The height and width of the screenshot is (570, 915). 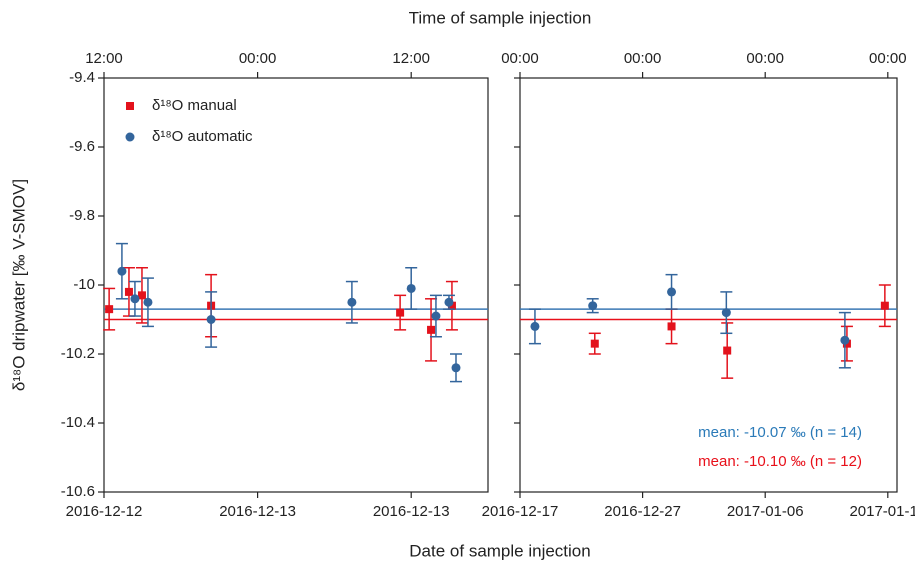 I want to click on y-tick-label: -10.2, so click(x=78, y=353).